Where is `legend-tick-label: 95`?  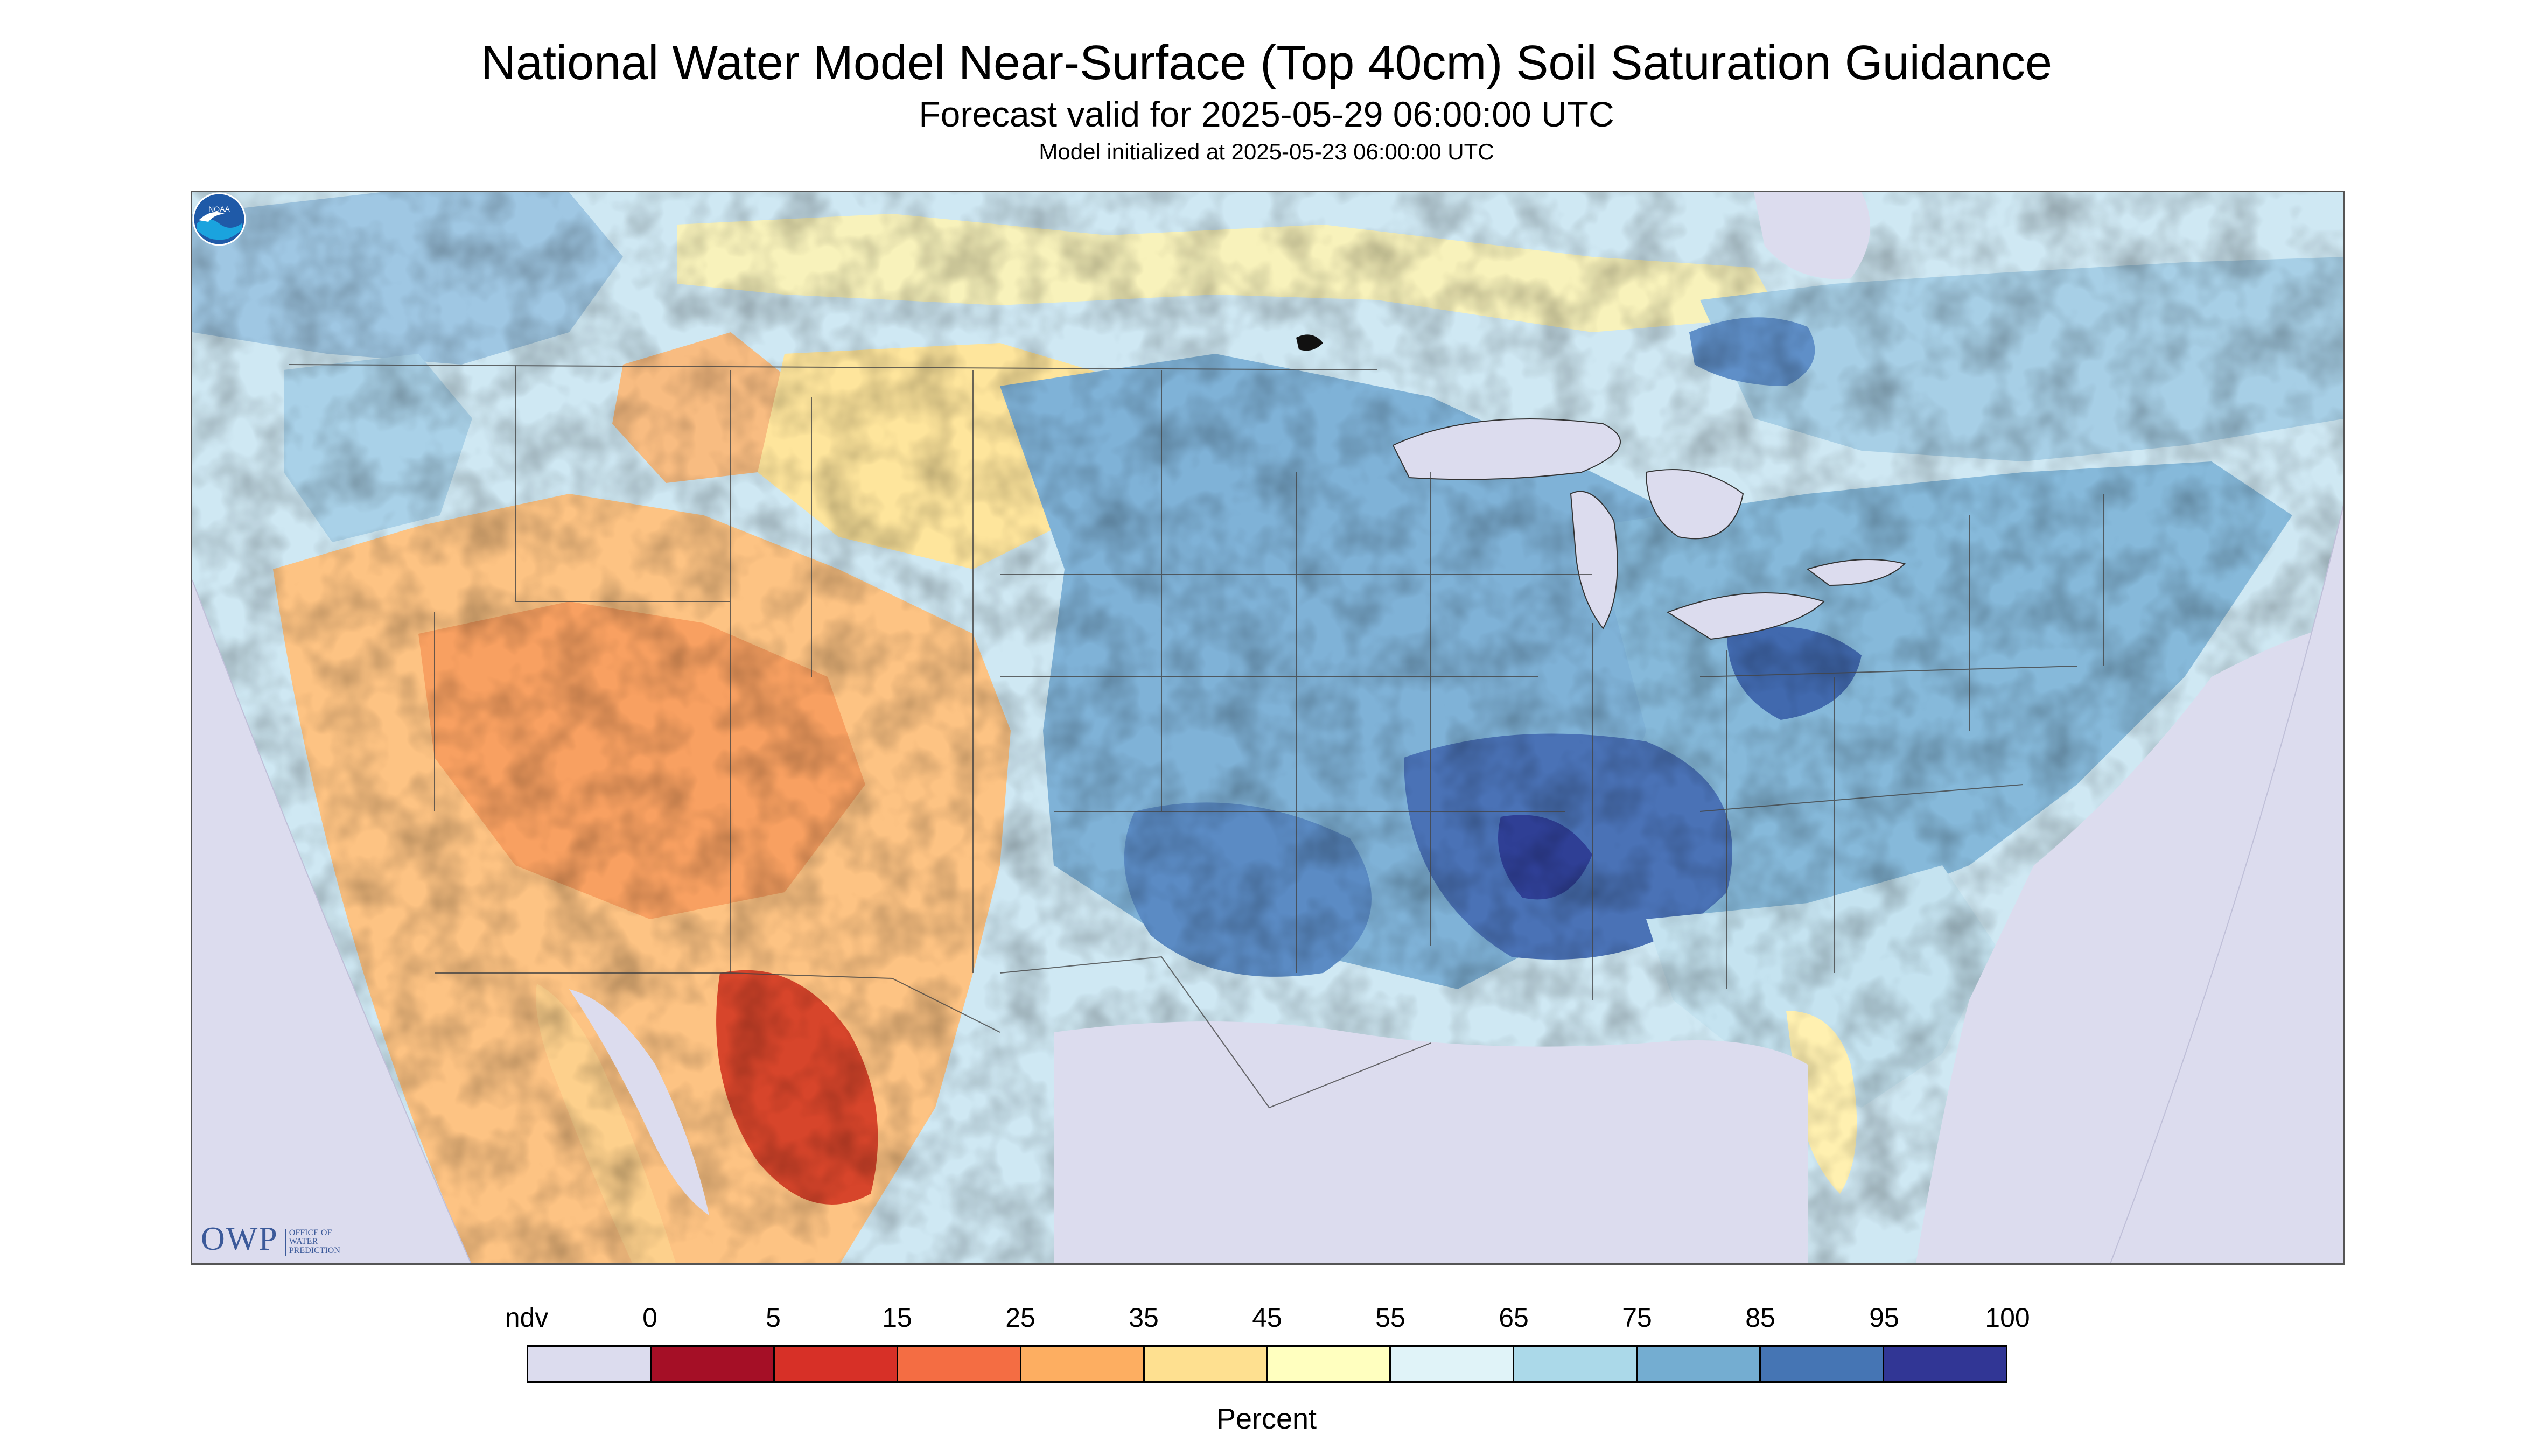
legend-tick-label: 95 is located at coordinates (1884, 1318).